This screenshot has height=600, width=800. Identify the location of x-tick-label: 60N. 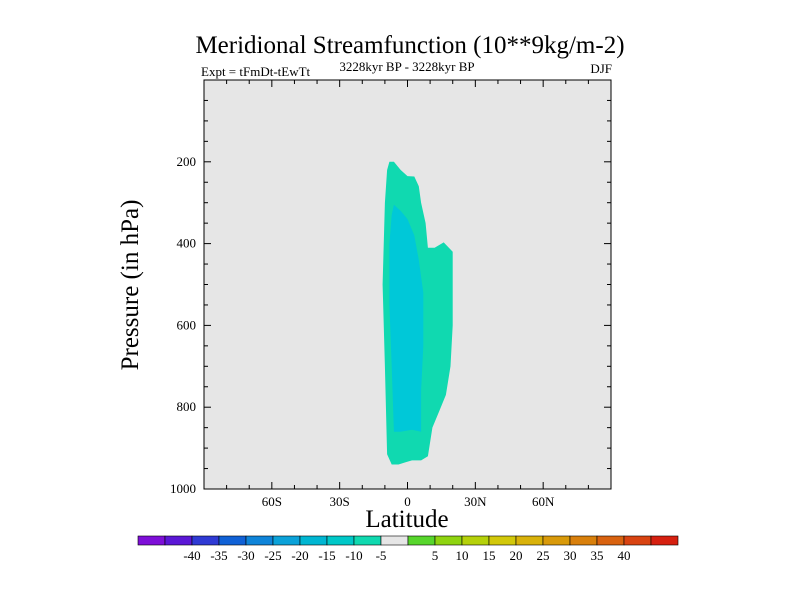
(543, 501).